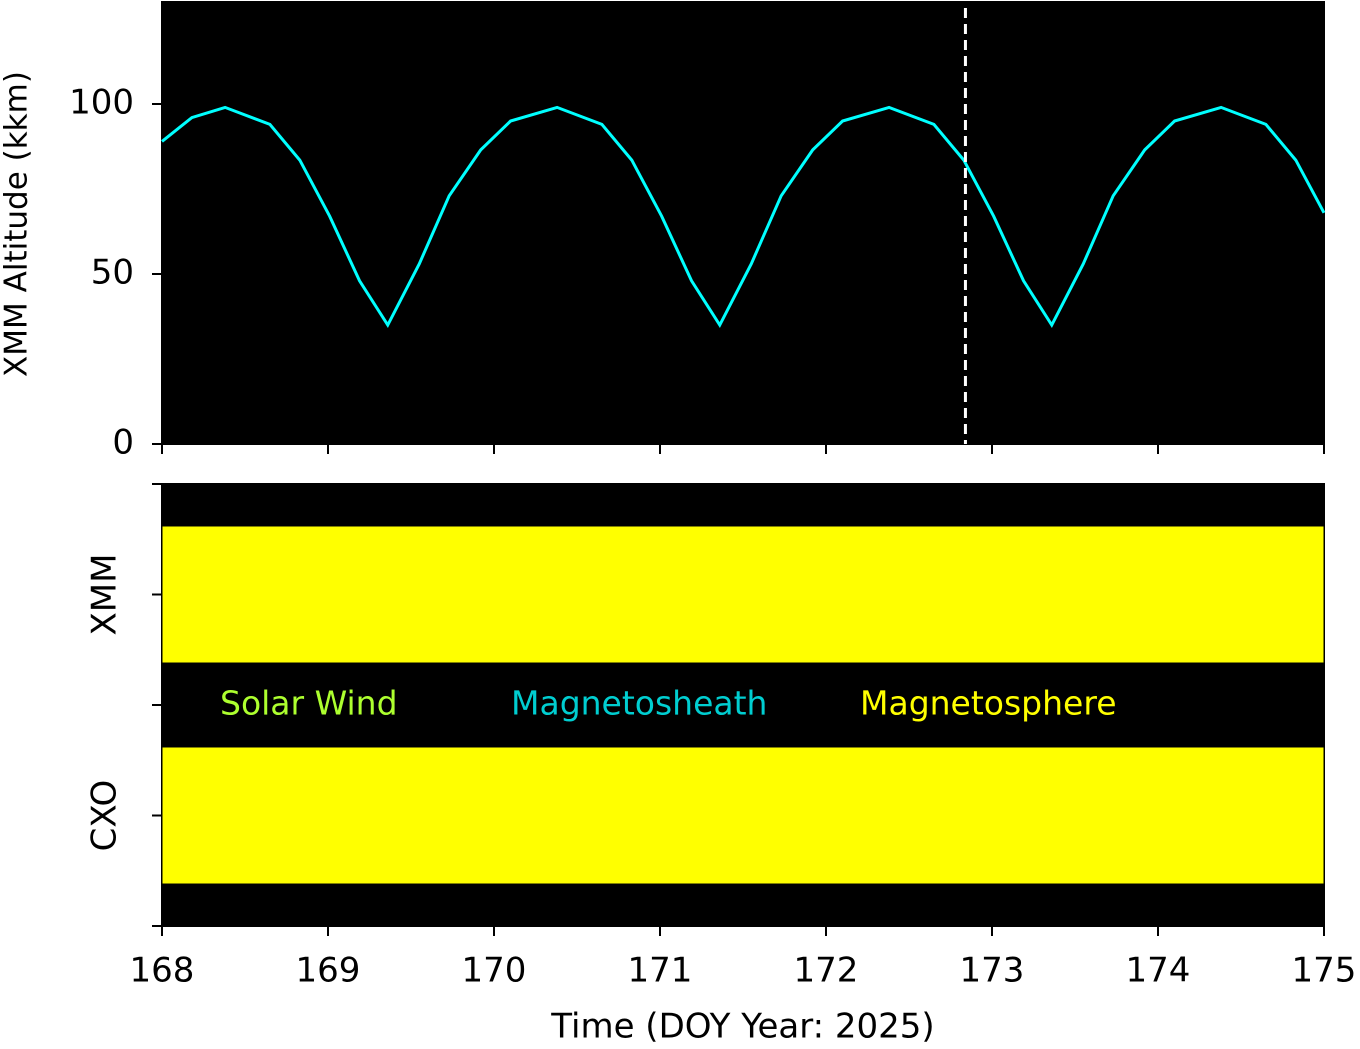 The height and width of the screenshot is (1049, 1360). Describe the element at coordinates (123, 443) in the screenshot. I see `y-tick-label: 0` at that location.